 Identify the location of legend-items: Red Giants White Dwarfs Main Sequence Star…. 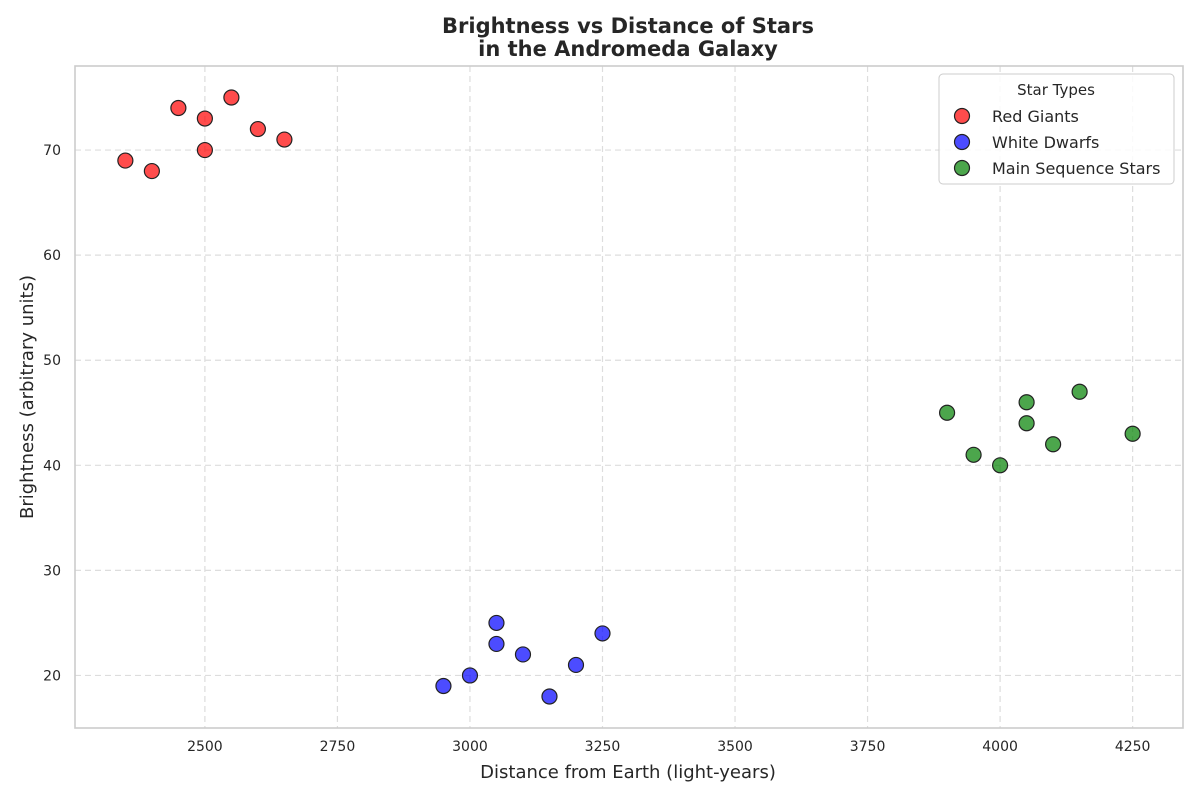
(1056, 142).